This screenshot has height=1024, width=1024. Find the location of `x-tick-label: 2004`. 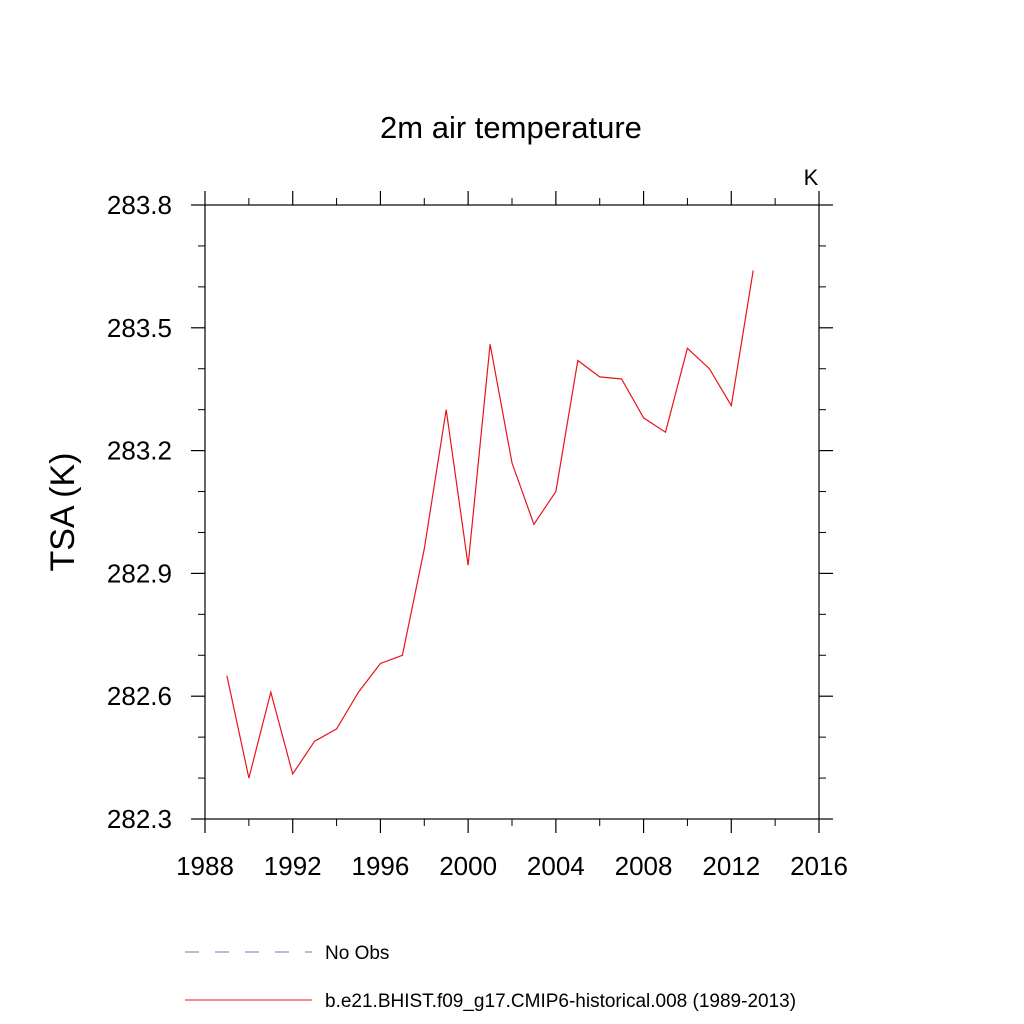

x-tick-label: 2004 is located at coordinates (556, 866).